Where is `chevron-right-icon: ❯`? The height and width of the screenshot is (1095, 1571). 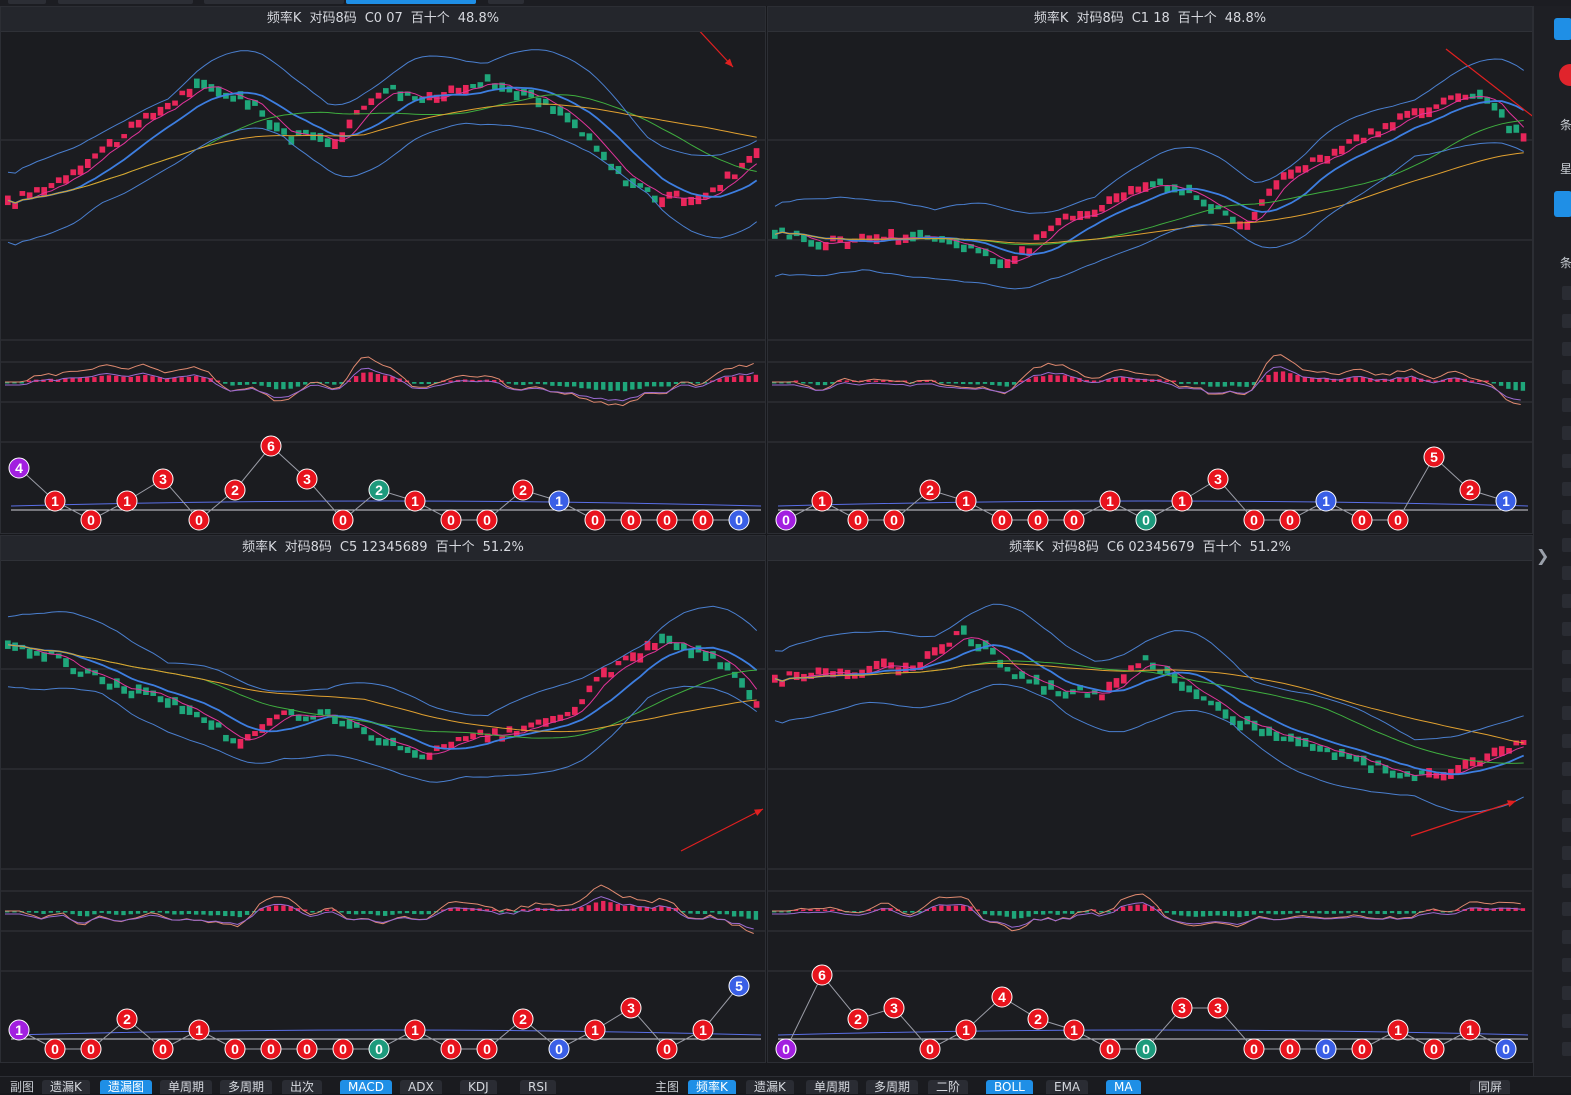
chevron-right-icon: ❯ is located at coordinates (1543, 555).